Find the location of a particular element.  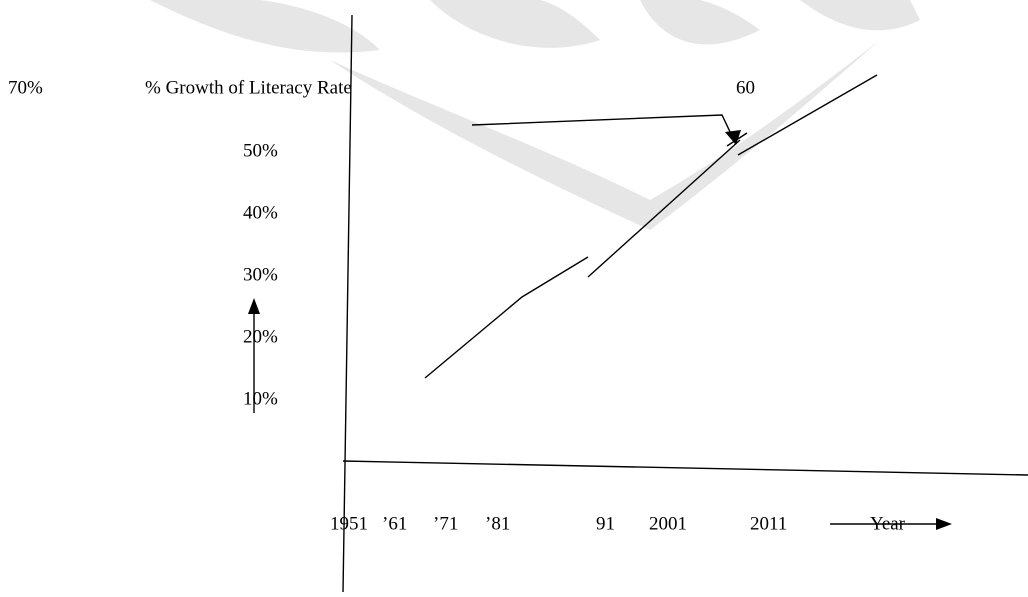

y-label: 50% is located at coordinates (260, 150).